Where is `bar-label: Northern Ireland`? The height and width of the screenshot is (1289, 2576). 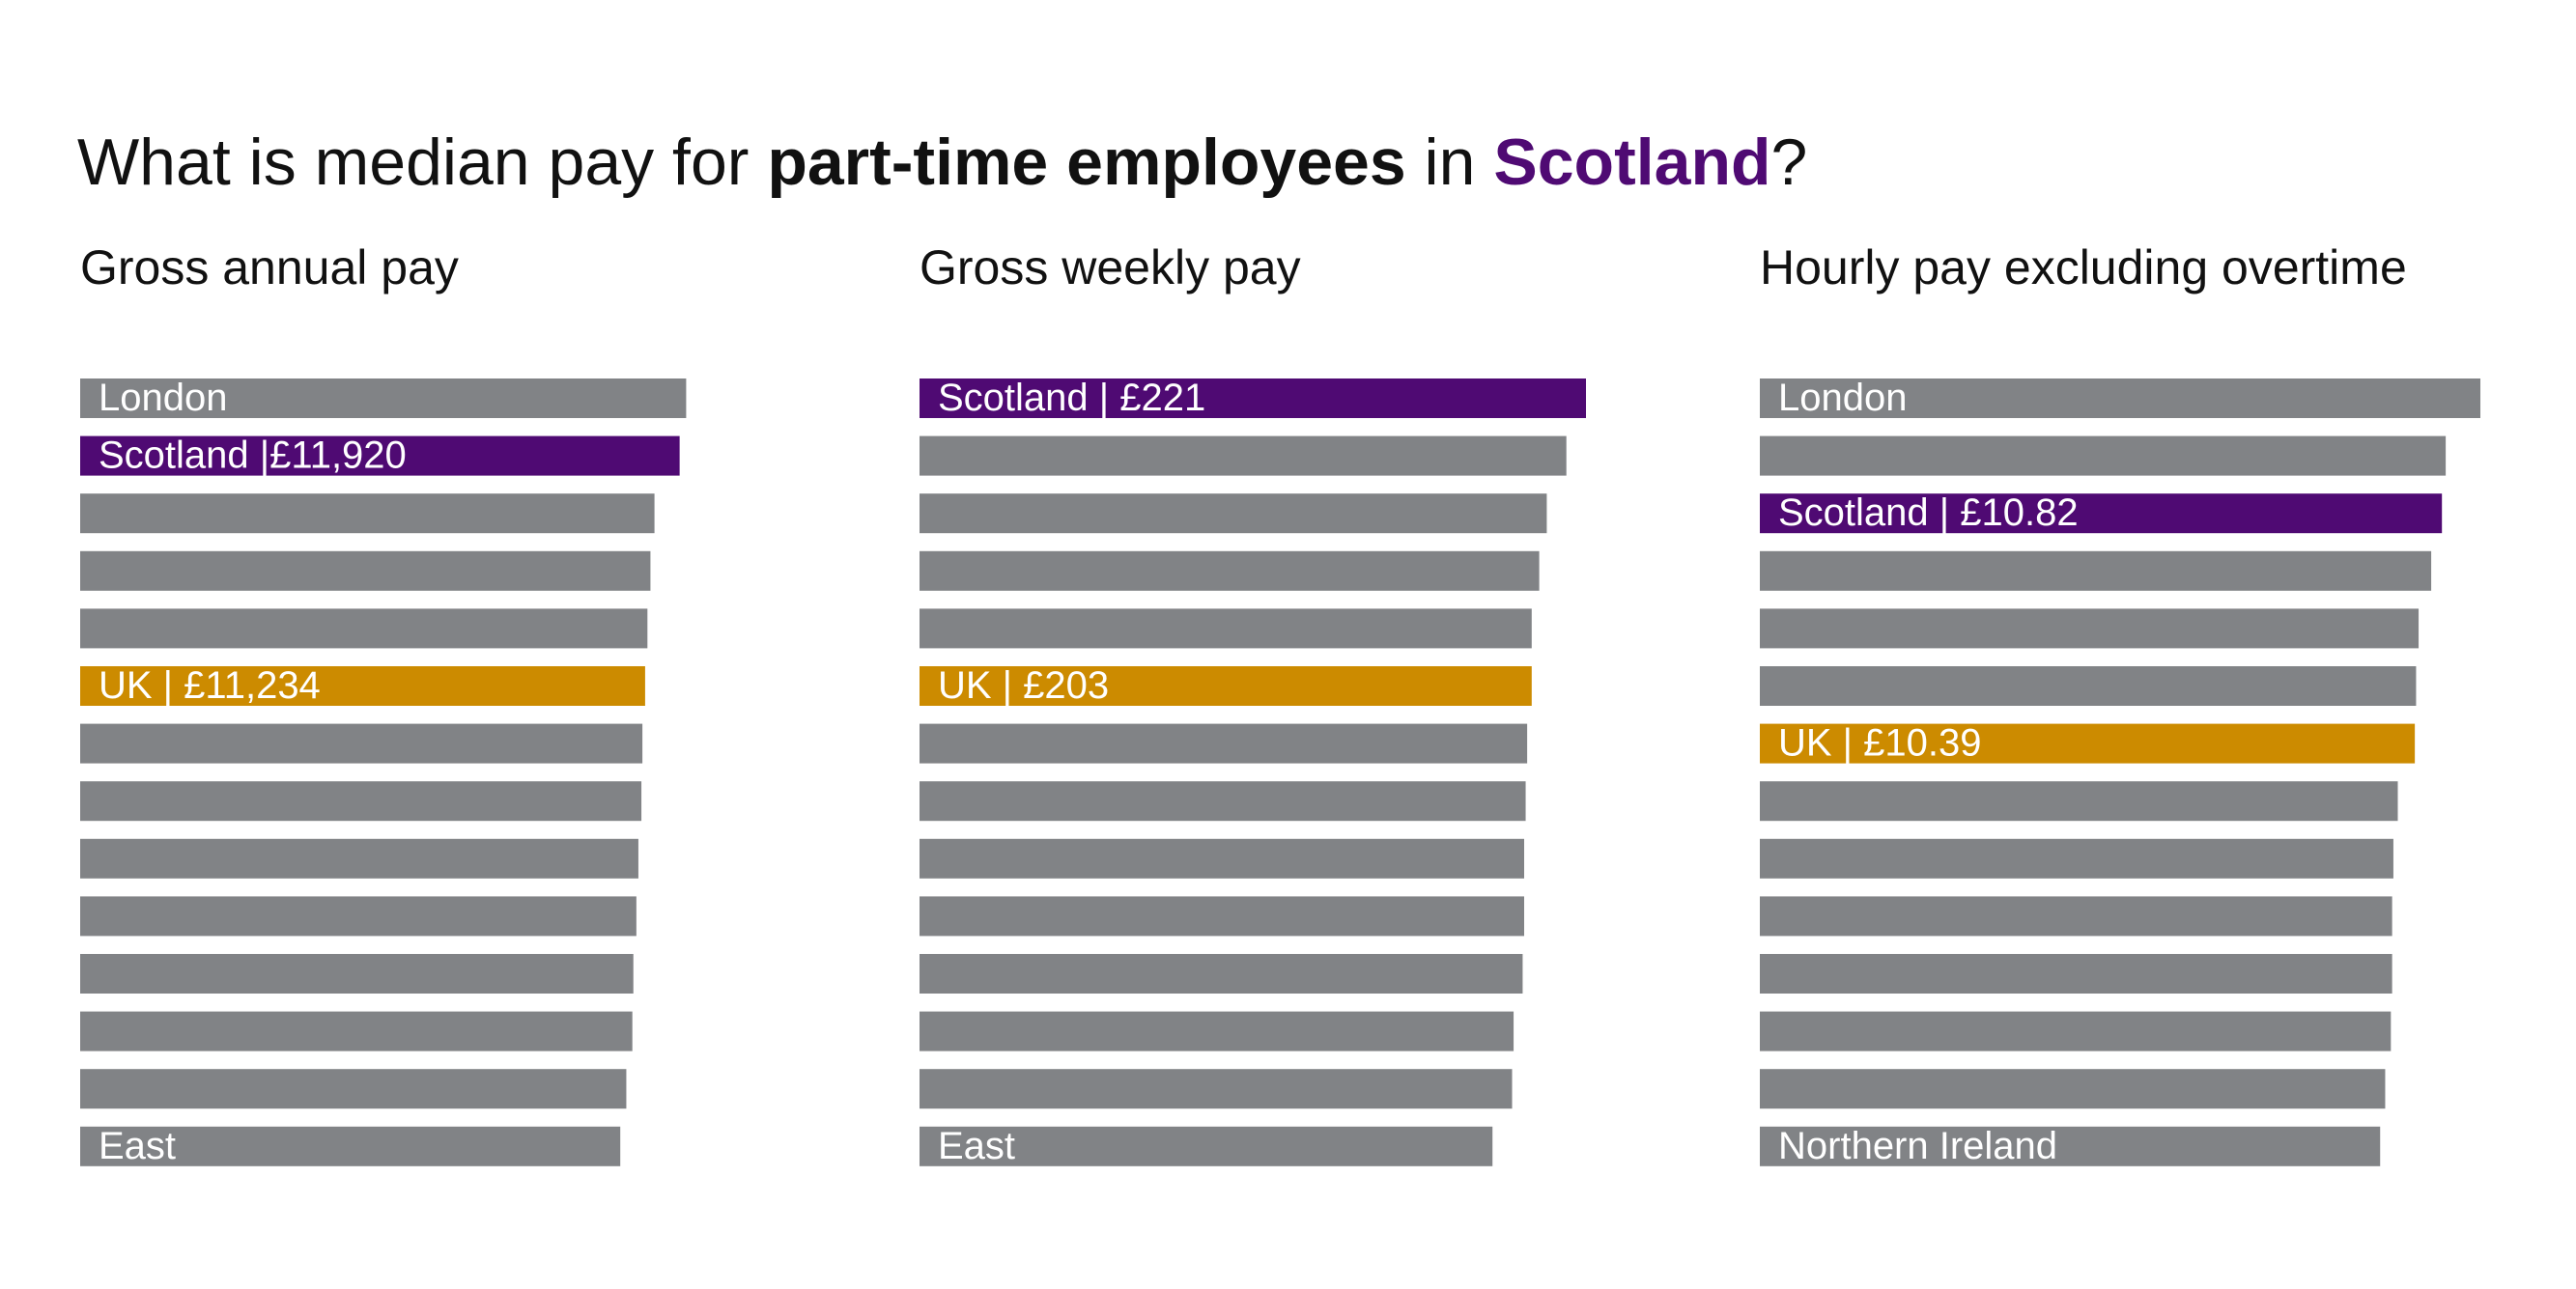 bar-label: Northern Ireland is located at coordinates (1917, 1146).